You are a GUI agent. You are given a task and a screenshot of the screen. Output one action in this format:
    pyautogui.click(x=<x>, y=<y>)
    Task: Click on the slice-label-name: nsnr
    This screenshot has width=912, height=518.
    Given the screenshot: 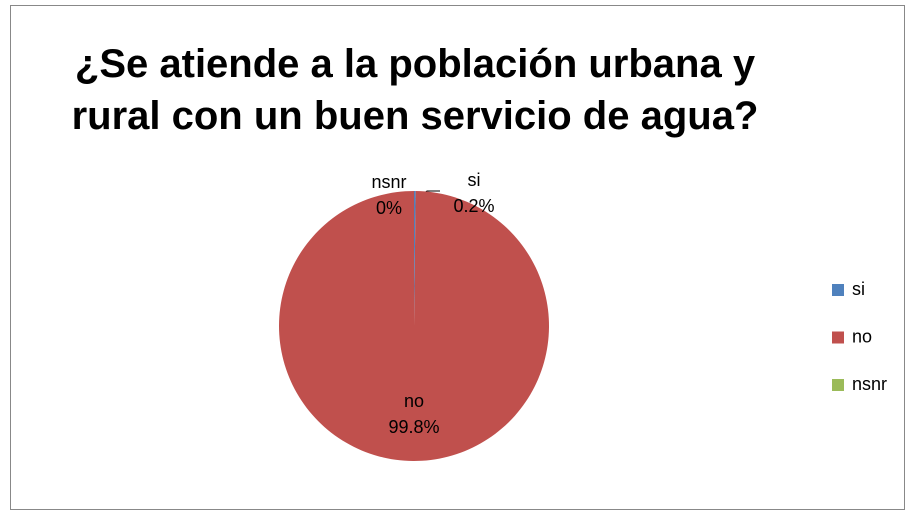 What is the action you would take?
    pyautogui.click(x=388, y=182)
    